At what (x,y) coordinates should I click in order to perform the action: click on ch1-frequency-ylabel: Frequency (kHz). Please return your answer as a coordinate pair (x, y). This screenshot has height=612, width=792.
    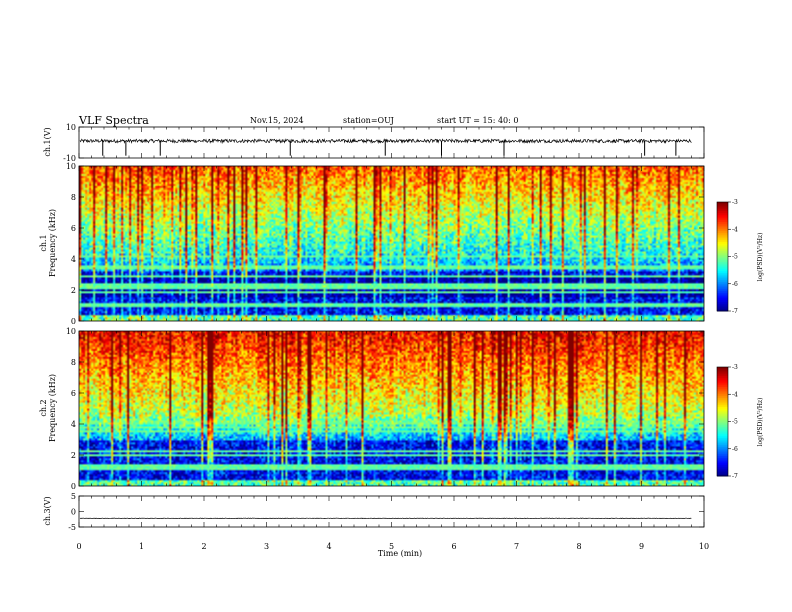
    Looking at the image, I should click on (52, 243).